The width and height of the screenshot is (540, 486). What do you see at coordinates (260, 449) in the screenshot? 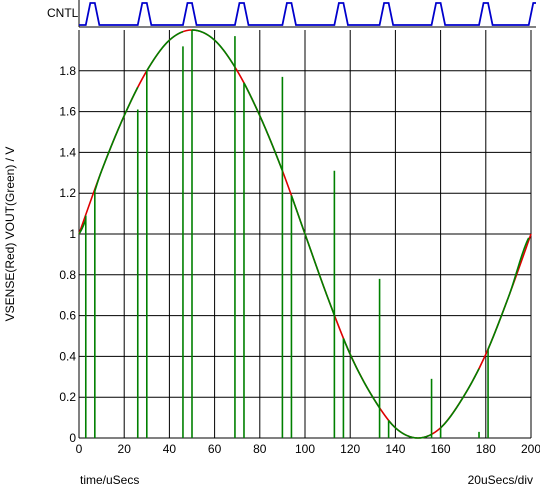
I see `x-tick-label: 80` at bounding box center [260, 449].